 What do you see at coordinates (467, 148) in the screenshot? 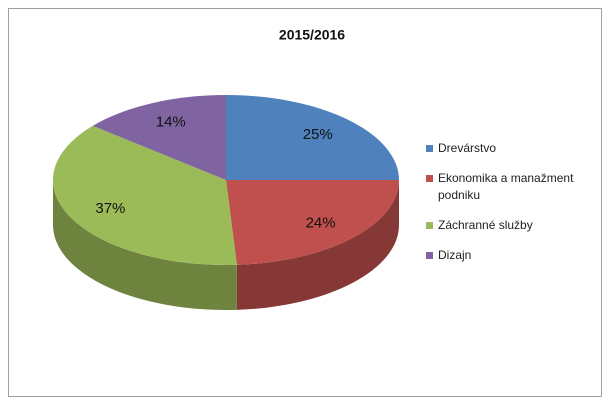
I see `legend-label: Drevárstvo` at bounding box center [467, 148].